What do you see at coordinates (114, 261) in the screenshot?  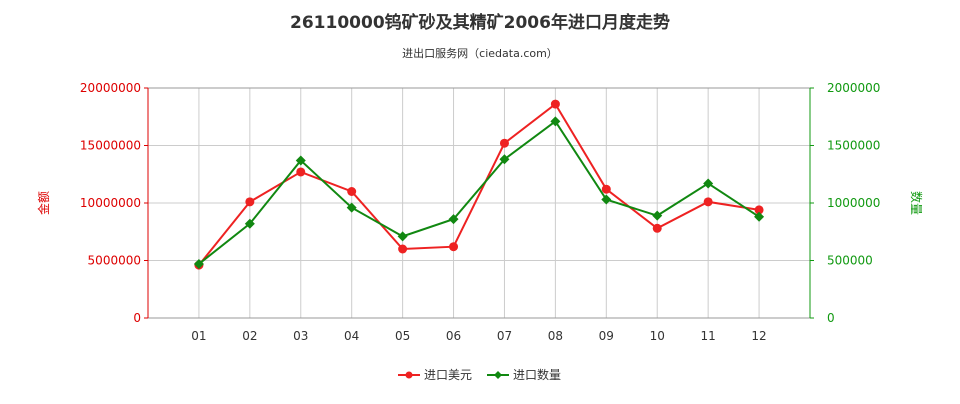 I see `left-tick-label: 5000000` at bounding box center [114, 261].